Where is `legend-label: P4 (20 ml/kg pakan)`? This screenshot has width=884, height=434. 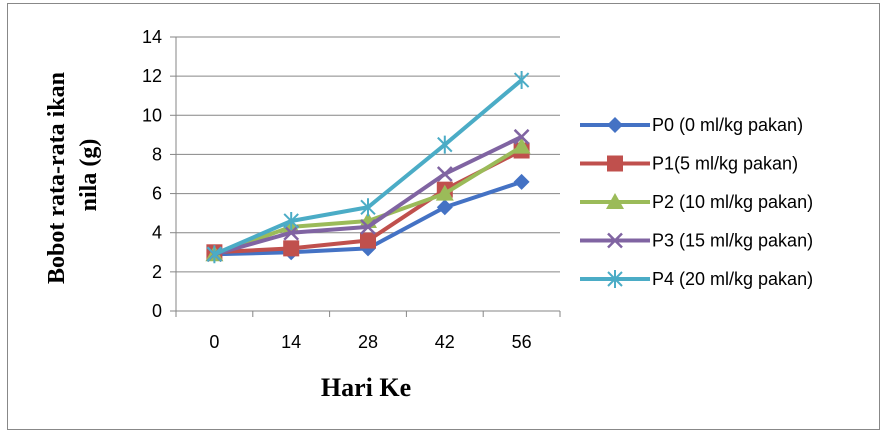
legend-label: P4 (20 ml/kg pakan) is located at coordinates (732, 279).